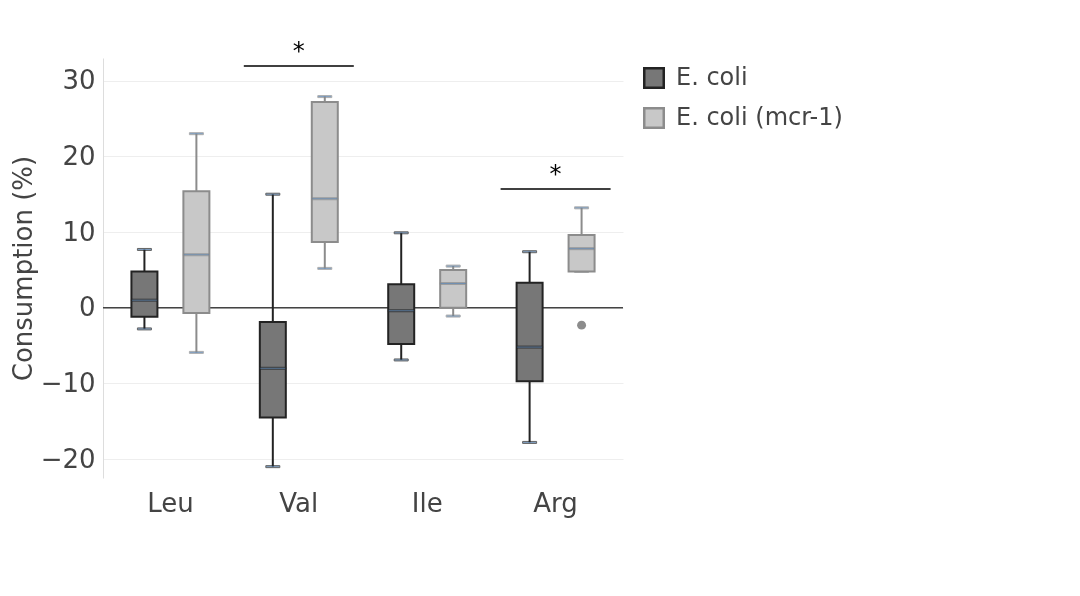 The height and width of the screenshot is (596, 1080). What do you see at coordinates (22, 268) in the screenshot?
I see `y-axis-title: Consumption (%)` at bounding box center [22, 268].